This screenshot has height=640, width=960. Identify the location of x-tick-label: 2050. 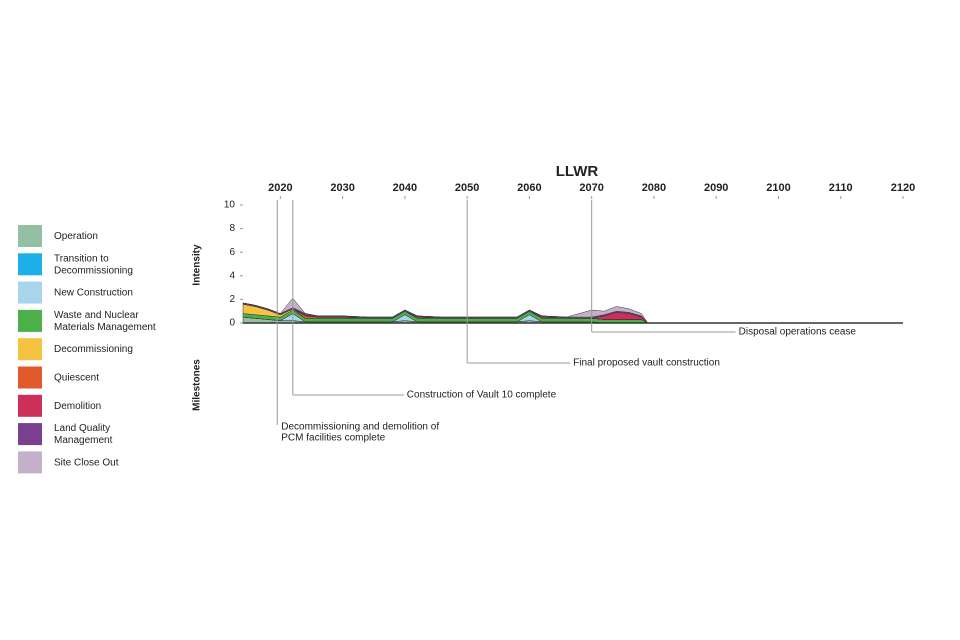
(467, 188).